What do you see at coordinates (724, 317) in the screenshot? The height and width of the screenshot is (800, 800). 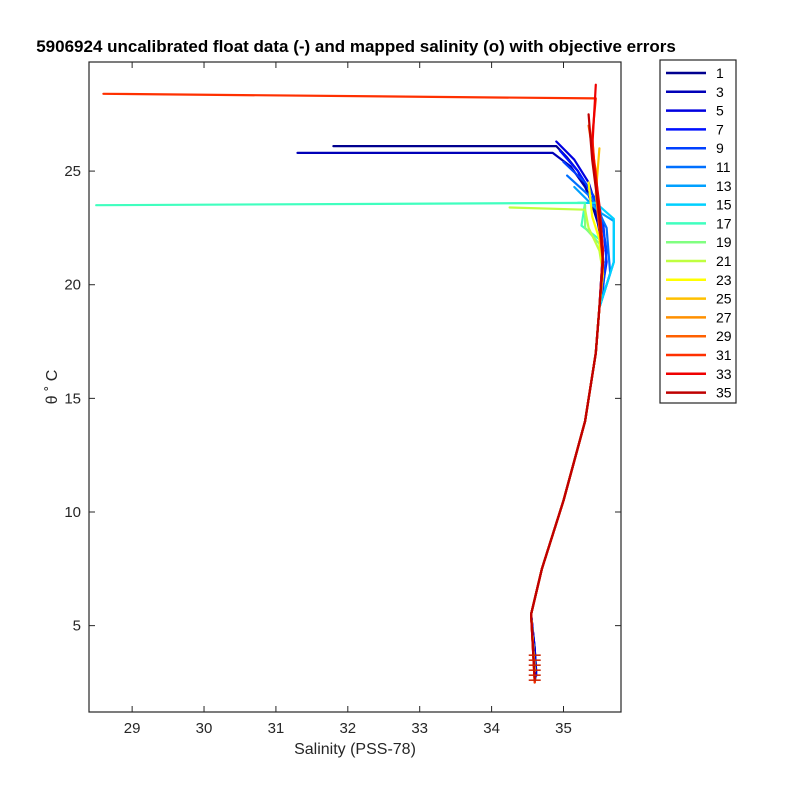 I see `legend-label-27: 27` at bounding box center [724, 317].